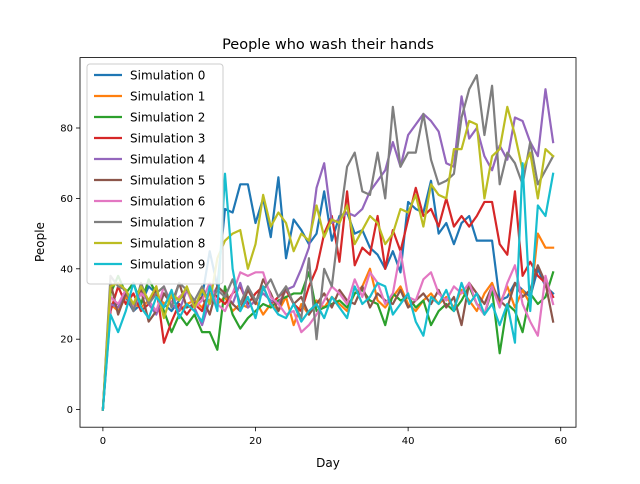  Describe the element at coordinates (167, 160) in the screenshot. I see `legend-label-simulation-4: Simulation 4` at that location.